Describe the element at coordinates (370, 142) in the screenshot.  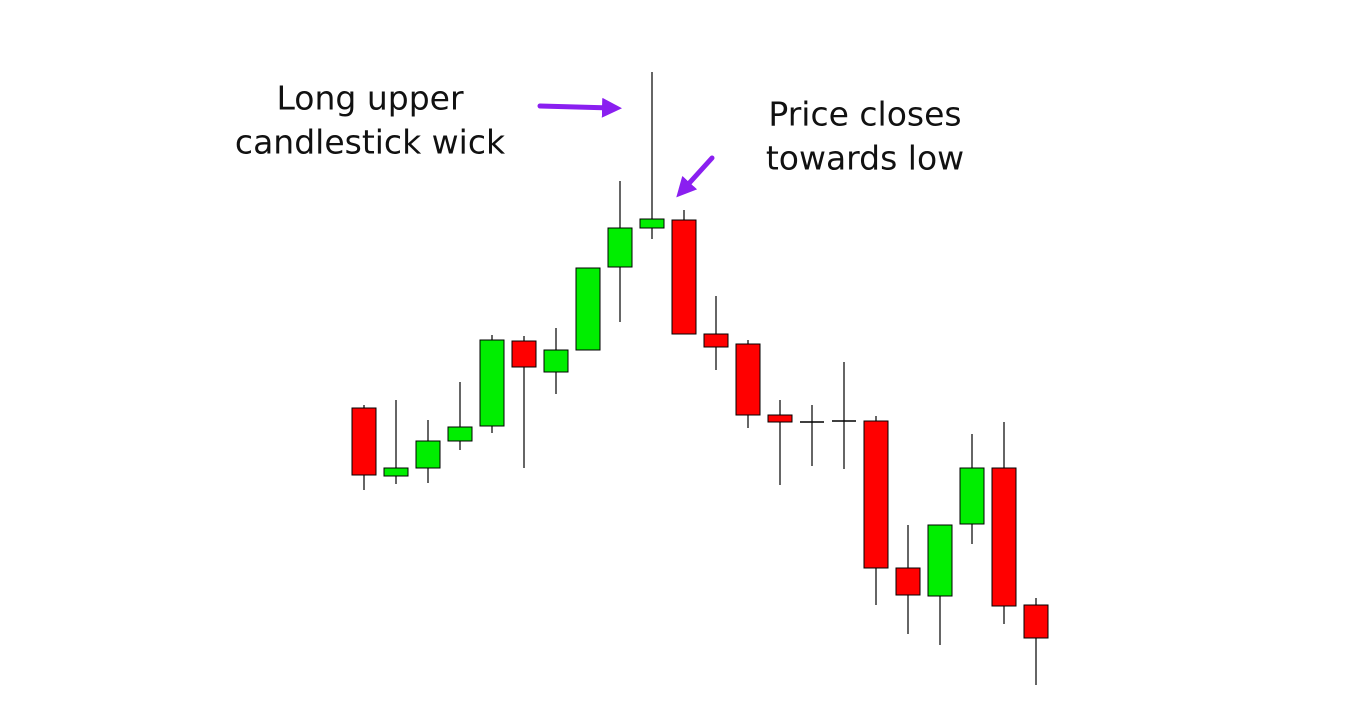
I see `annotation-text: candlestick wick` at that location.